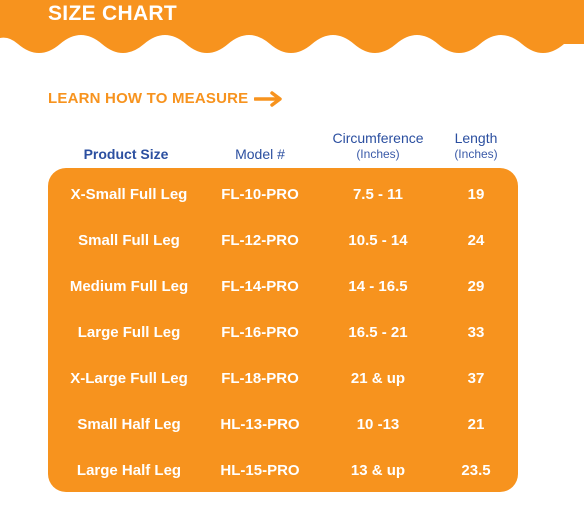 This screenshot has width=584, height=512. What do you see at coordinates (292, 26) in the screenshot?
I see `wavy-banner-shape` at bounding box center [292, 26].